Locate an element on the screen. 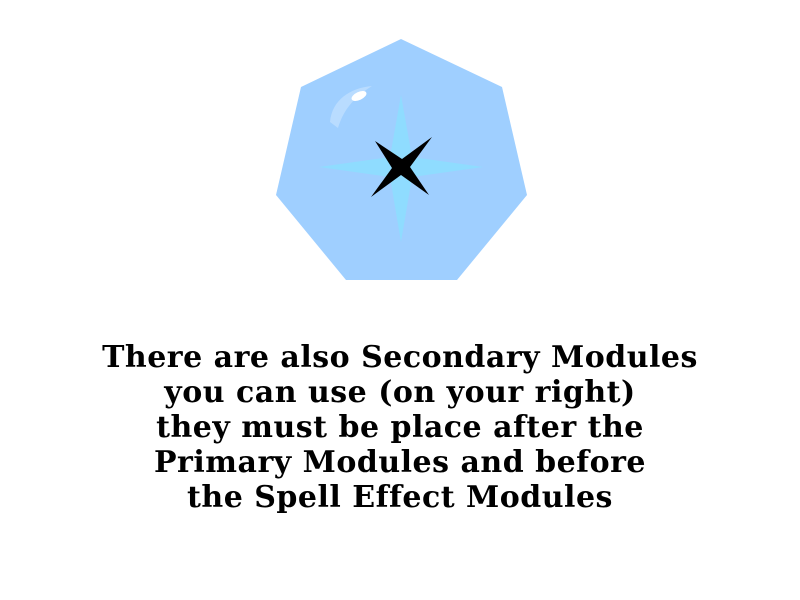  gem-highlight is located at coordinates (359, 96).